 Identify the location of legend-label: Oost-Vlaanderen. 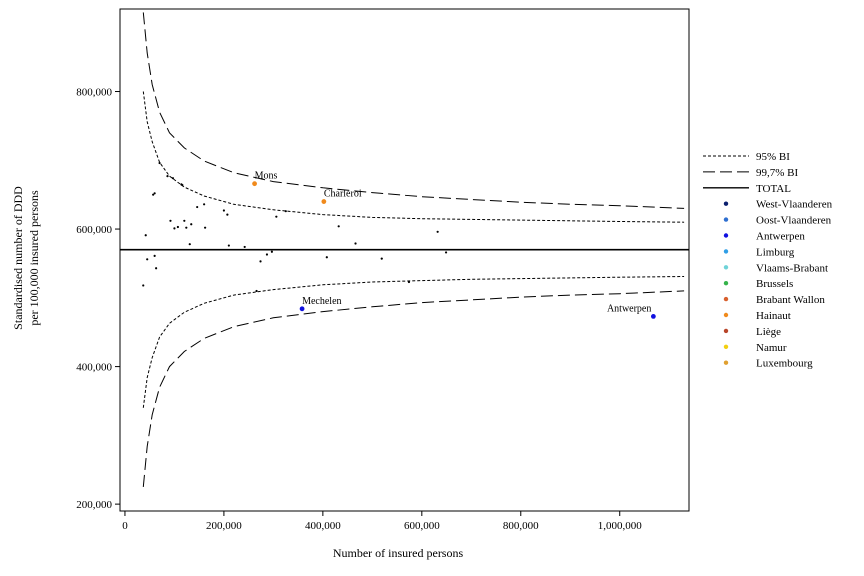
(794, 221).